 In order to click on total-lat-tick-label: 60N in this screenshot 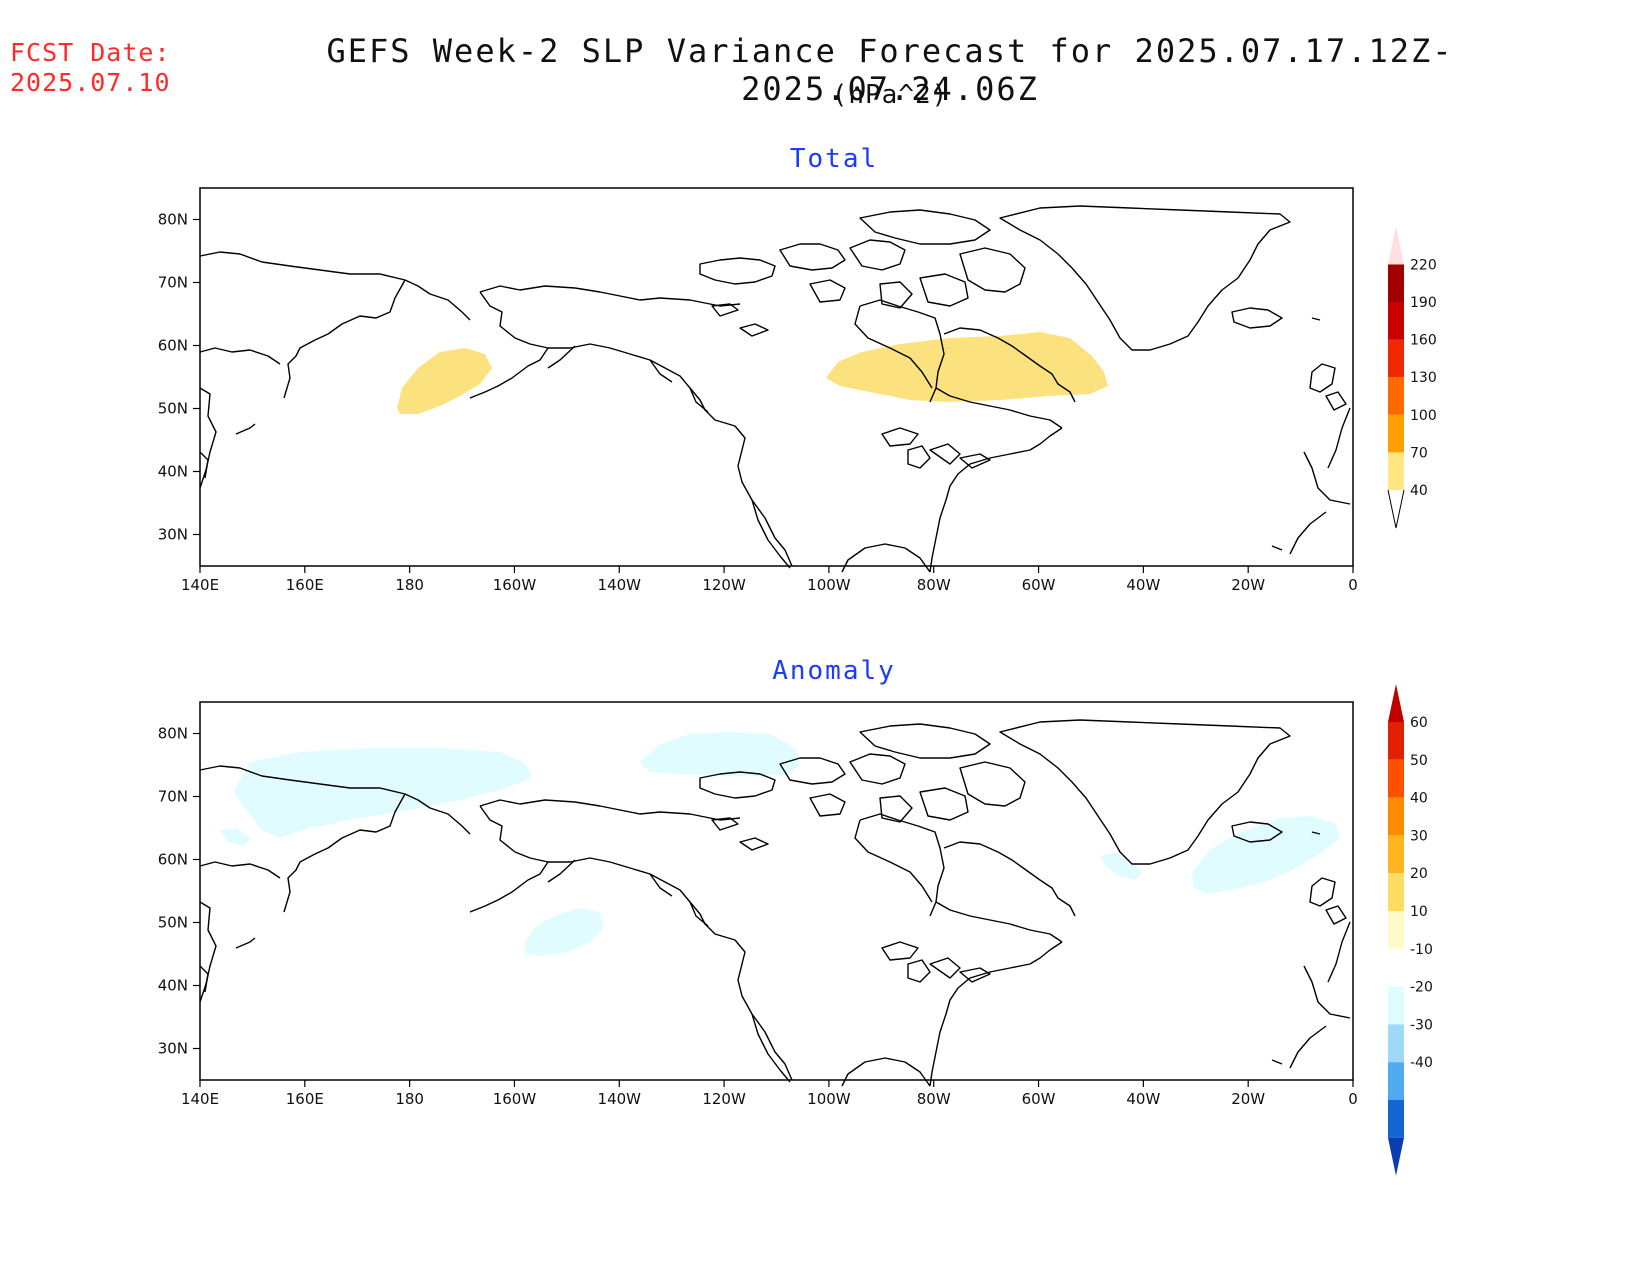, I will do `click(173, 346)`.